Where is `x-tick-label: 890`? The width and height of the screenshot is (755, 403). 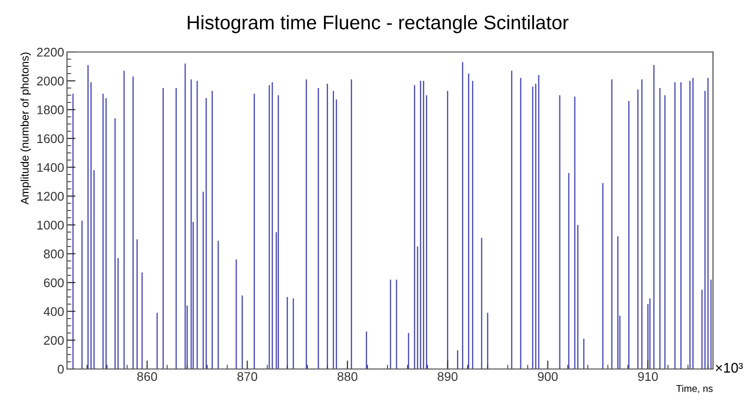
x-tick-label: 890 is located at coordinates (448, 376).